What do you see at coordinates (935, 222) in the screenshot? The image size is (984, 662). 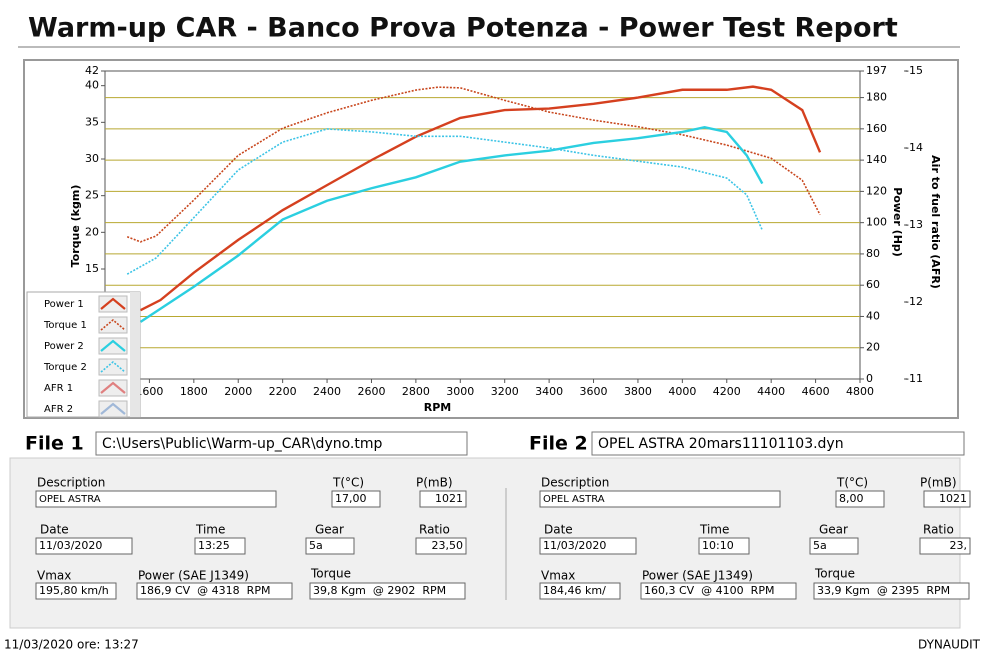 I see `y3-axis-label: Air to fuel ratio (AFR)` at bounding box center [935, 222].